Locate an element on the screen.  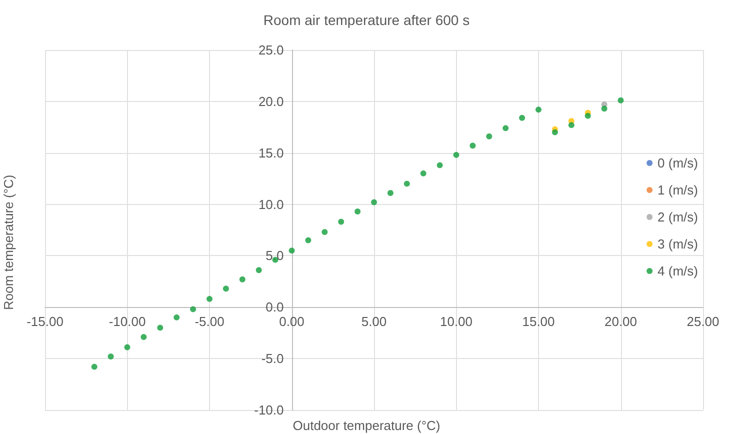
legend-label: 4 (m/s) is located at coordinates (678, 271).